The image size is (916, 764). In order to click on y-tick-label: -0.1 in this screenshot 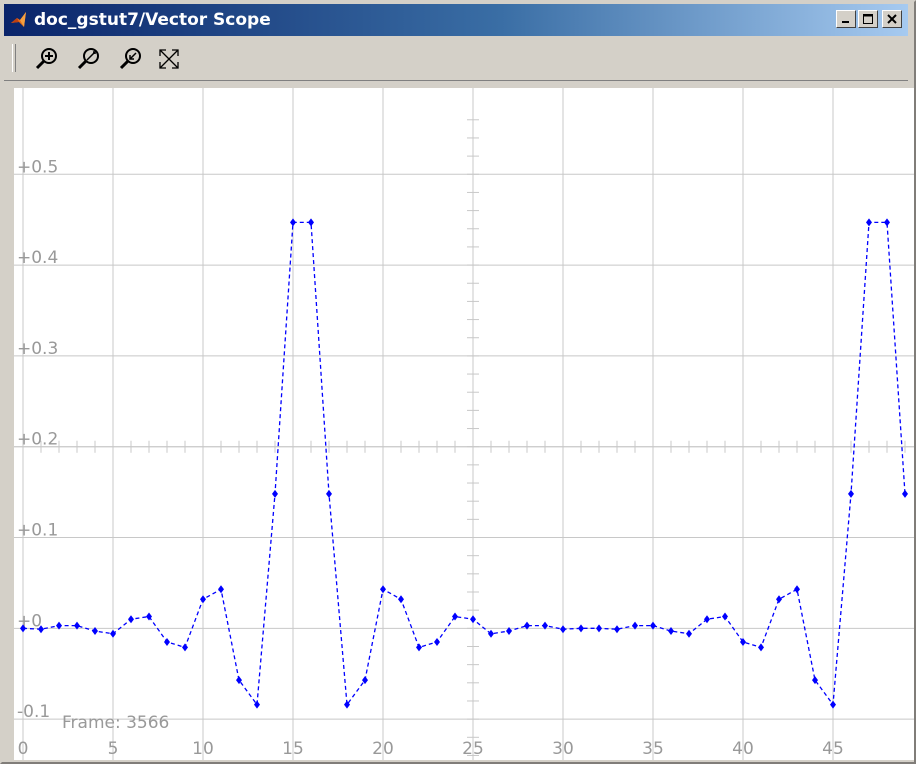, I will do `click(33, 712)`.